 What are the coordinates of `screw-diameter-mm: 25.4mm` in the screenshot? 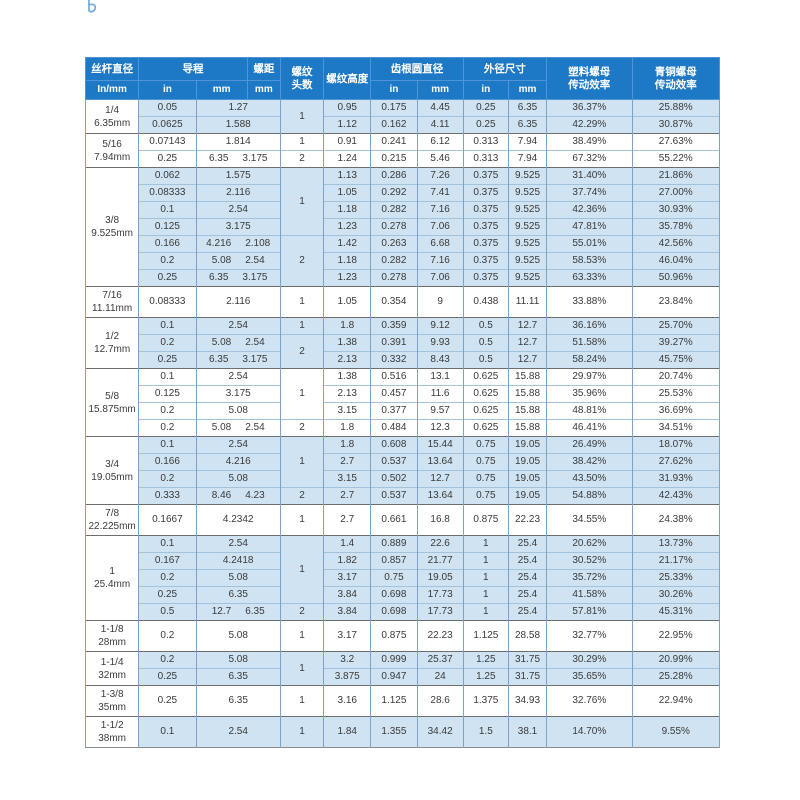 It's located at (112, 584).